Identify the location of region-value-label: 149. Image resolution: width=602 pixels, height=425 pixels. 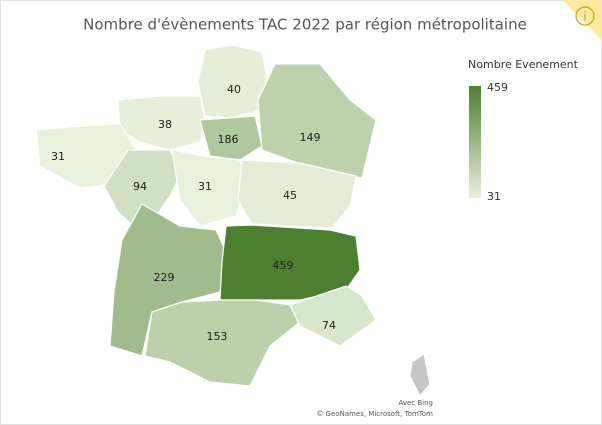
(310, 137).